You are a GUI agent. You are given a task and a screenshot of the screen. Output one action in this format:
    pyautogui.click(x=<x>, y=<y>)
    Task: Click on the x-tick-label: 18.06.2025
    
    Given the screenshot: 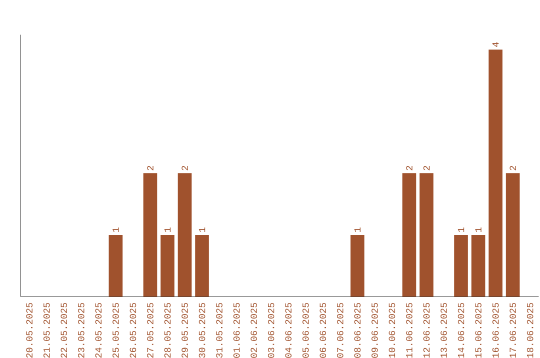 What is the action you would take?
    pyautogui.click(x=530, y=330)
    